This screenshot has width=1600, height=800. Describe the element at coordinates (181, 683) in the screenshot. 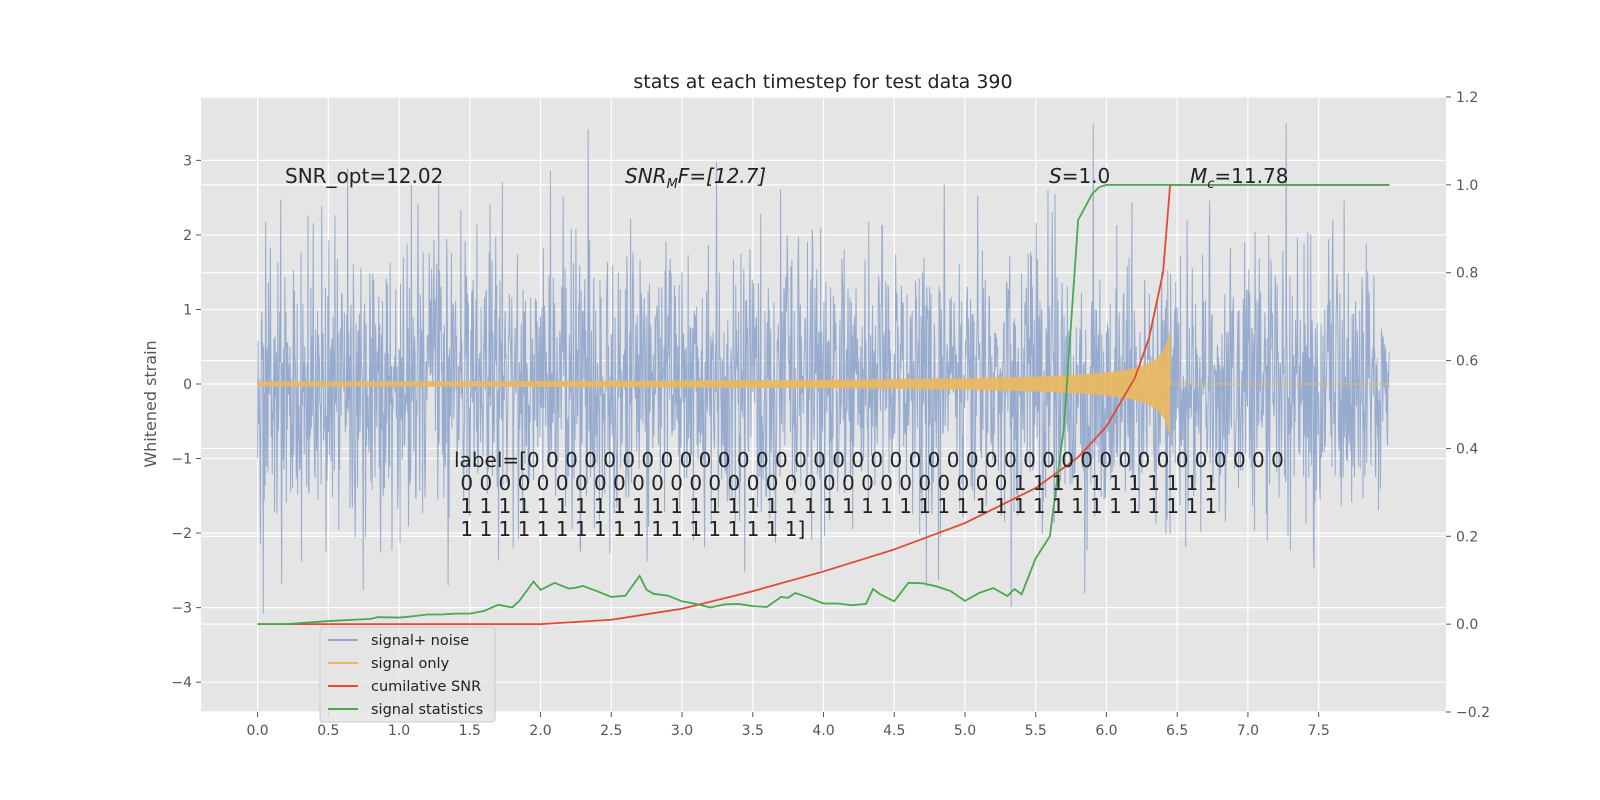

I see `y-tick-label: −4` at that location.